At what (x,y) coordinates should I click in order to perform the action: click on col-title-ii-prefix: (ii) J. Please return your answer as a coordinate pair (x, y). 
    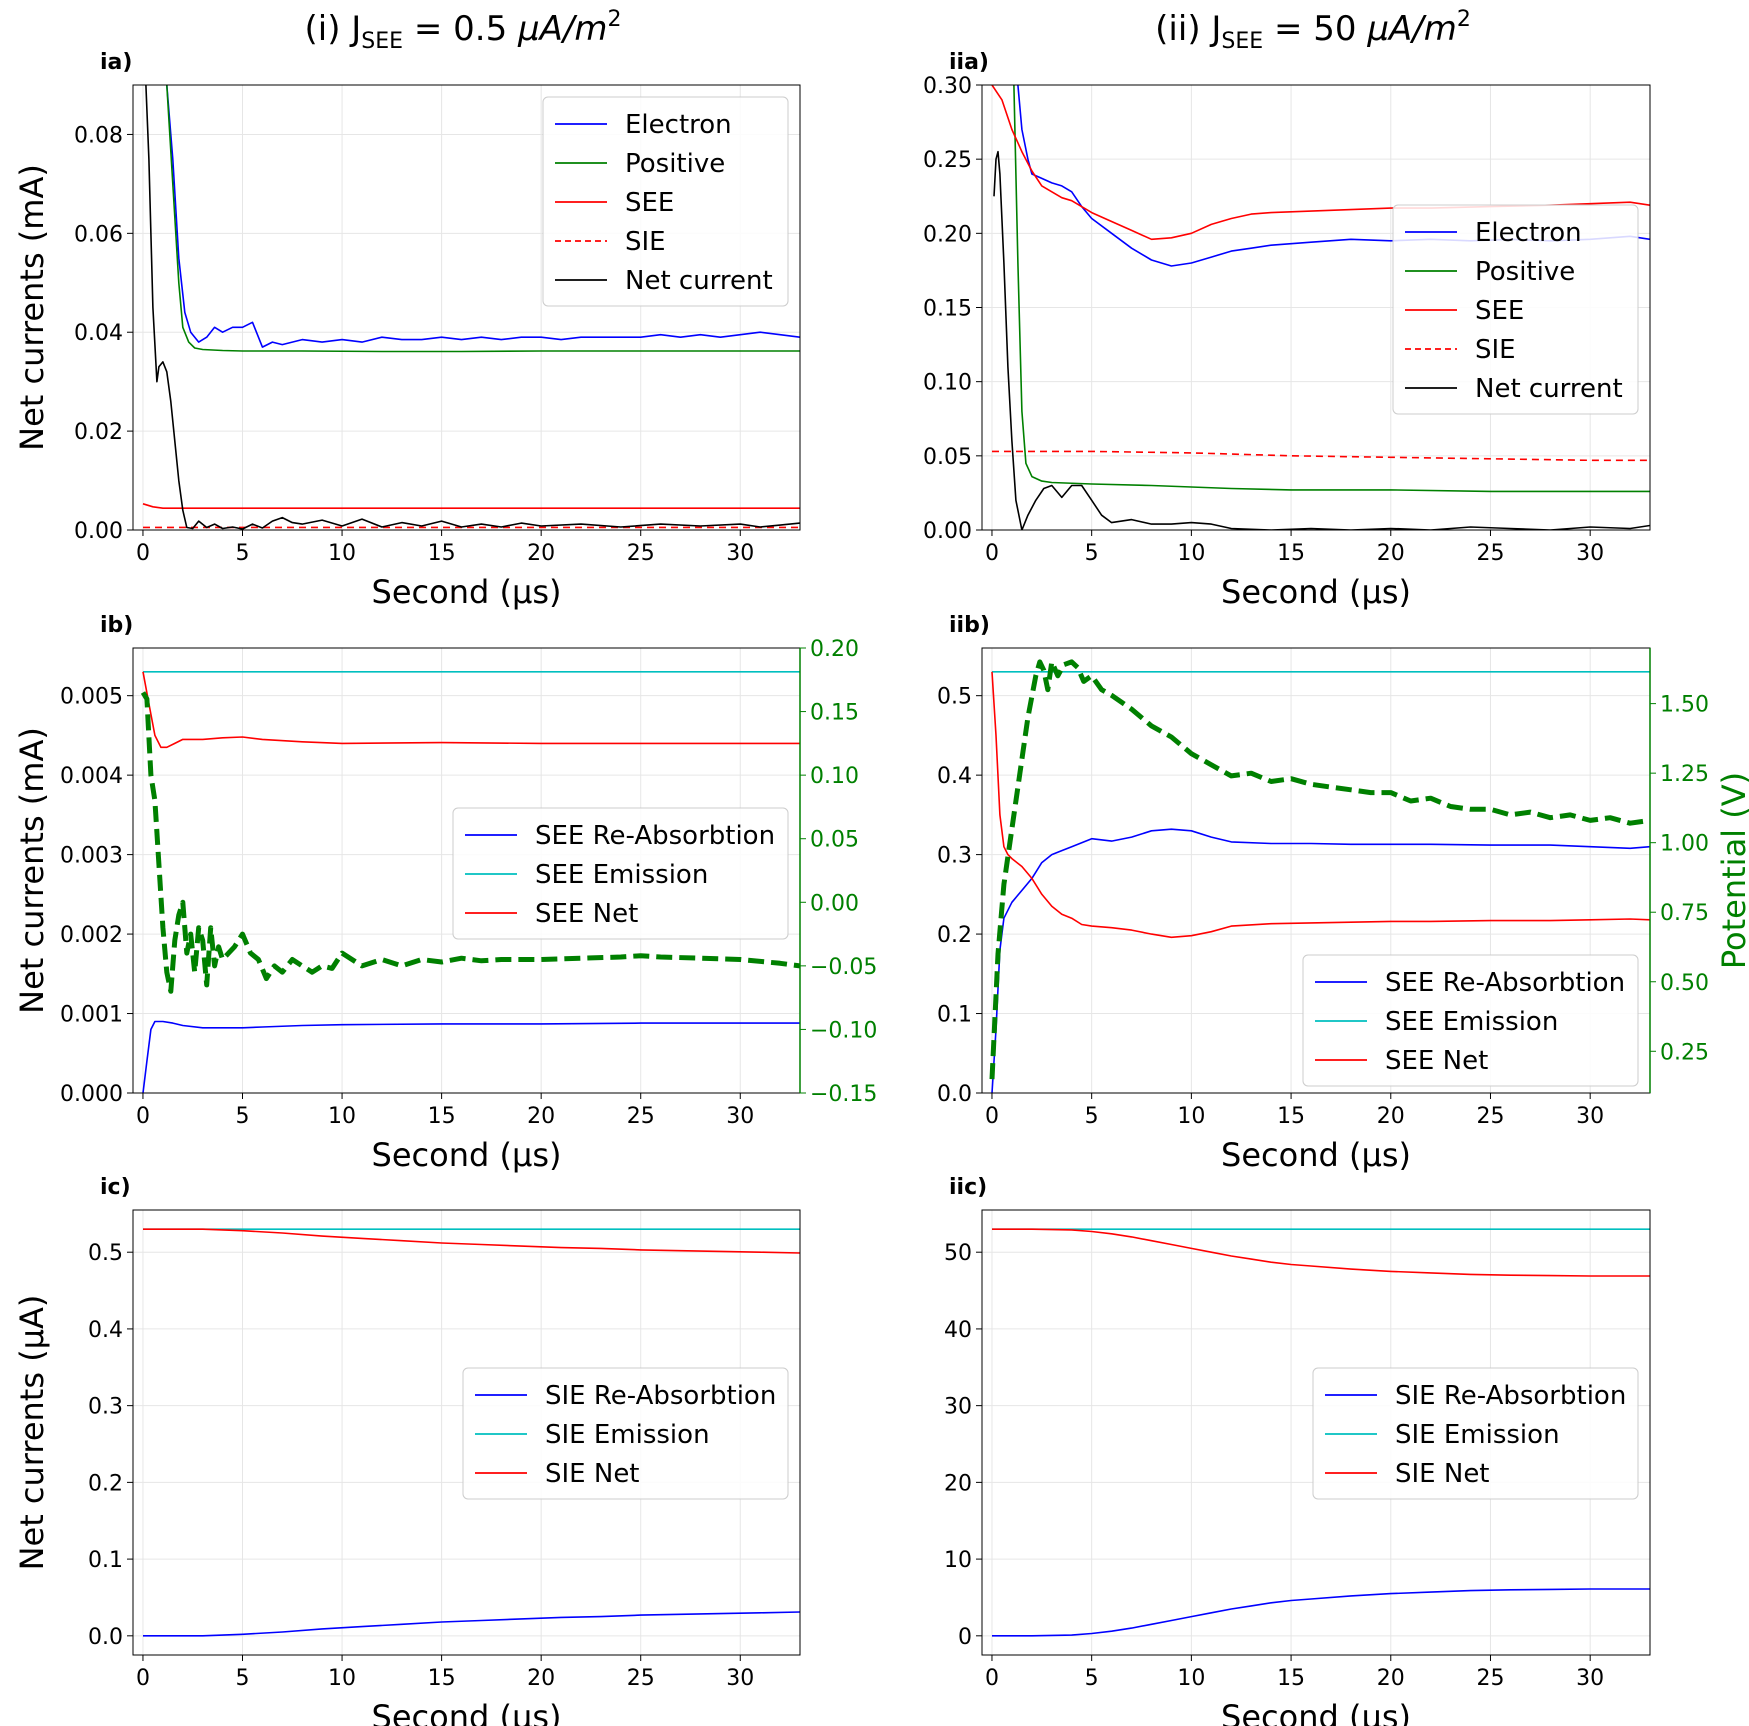
    Looking at the image, I should click on (1188, 29).